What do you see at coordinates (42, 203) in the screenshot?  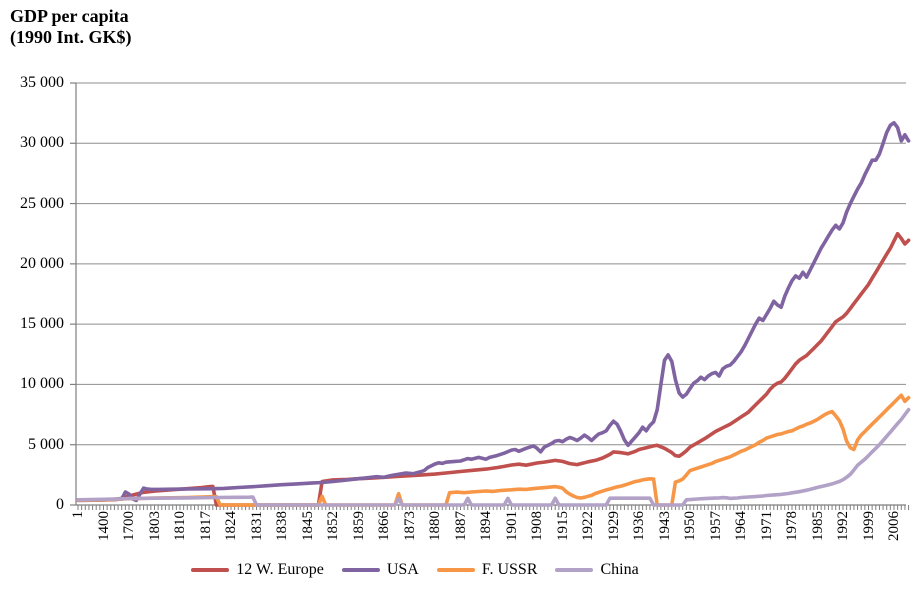 I see `y-tick-label: 25 000` at bounding box center [42, 203].